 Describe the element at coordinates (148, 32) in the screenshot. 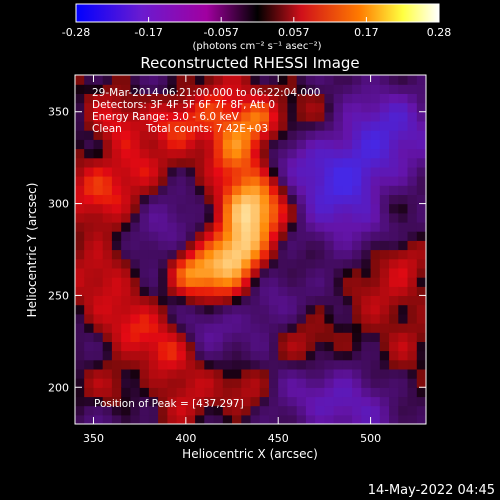

I see `colorbar-tick-label: -0.17` at that location.